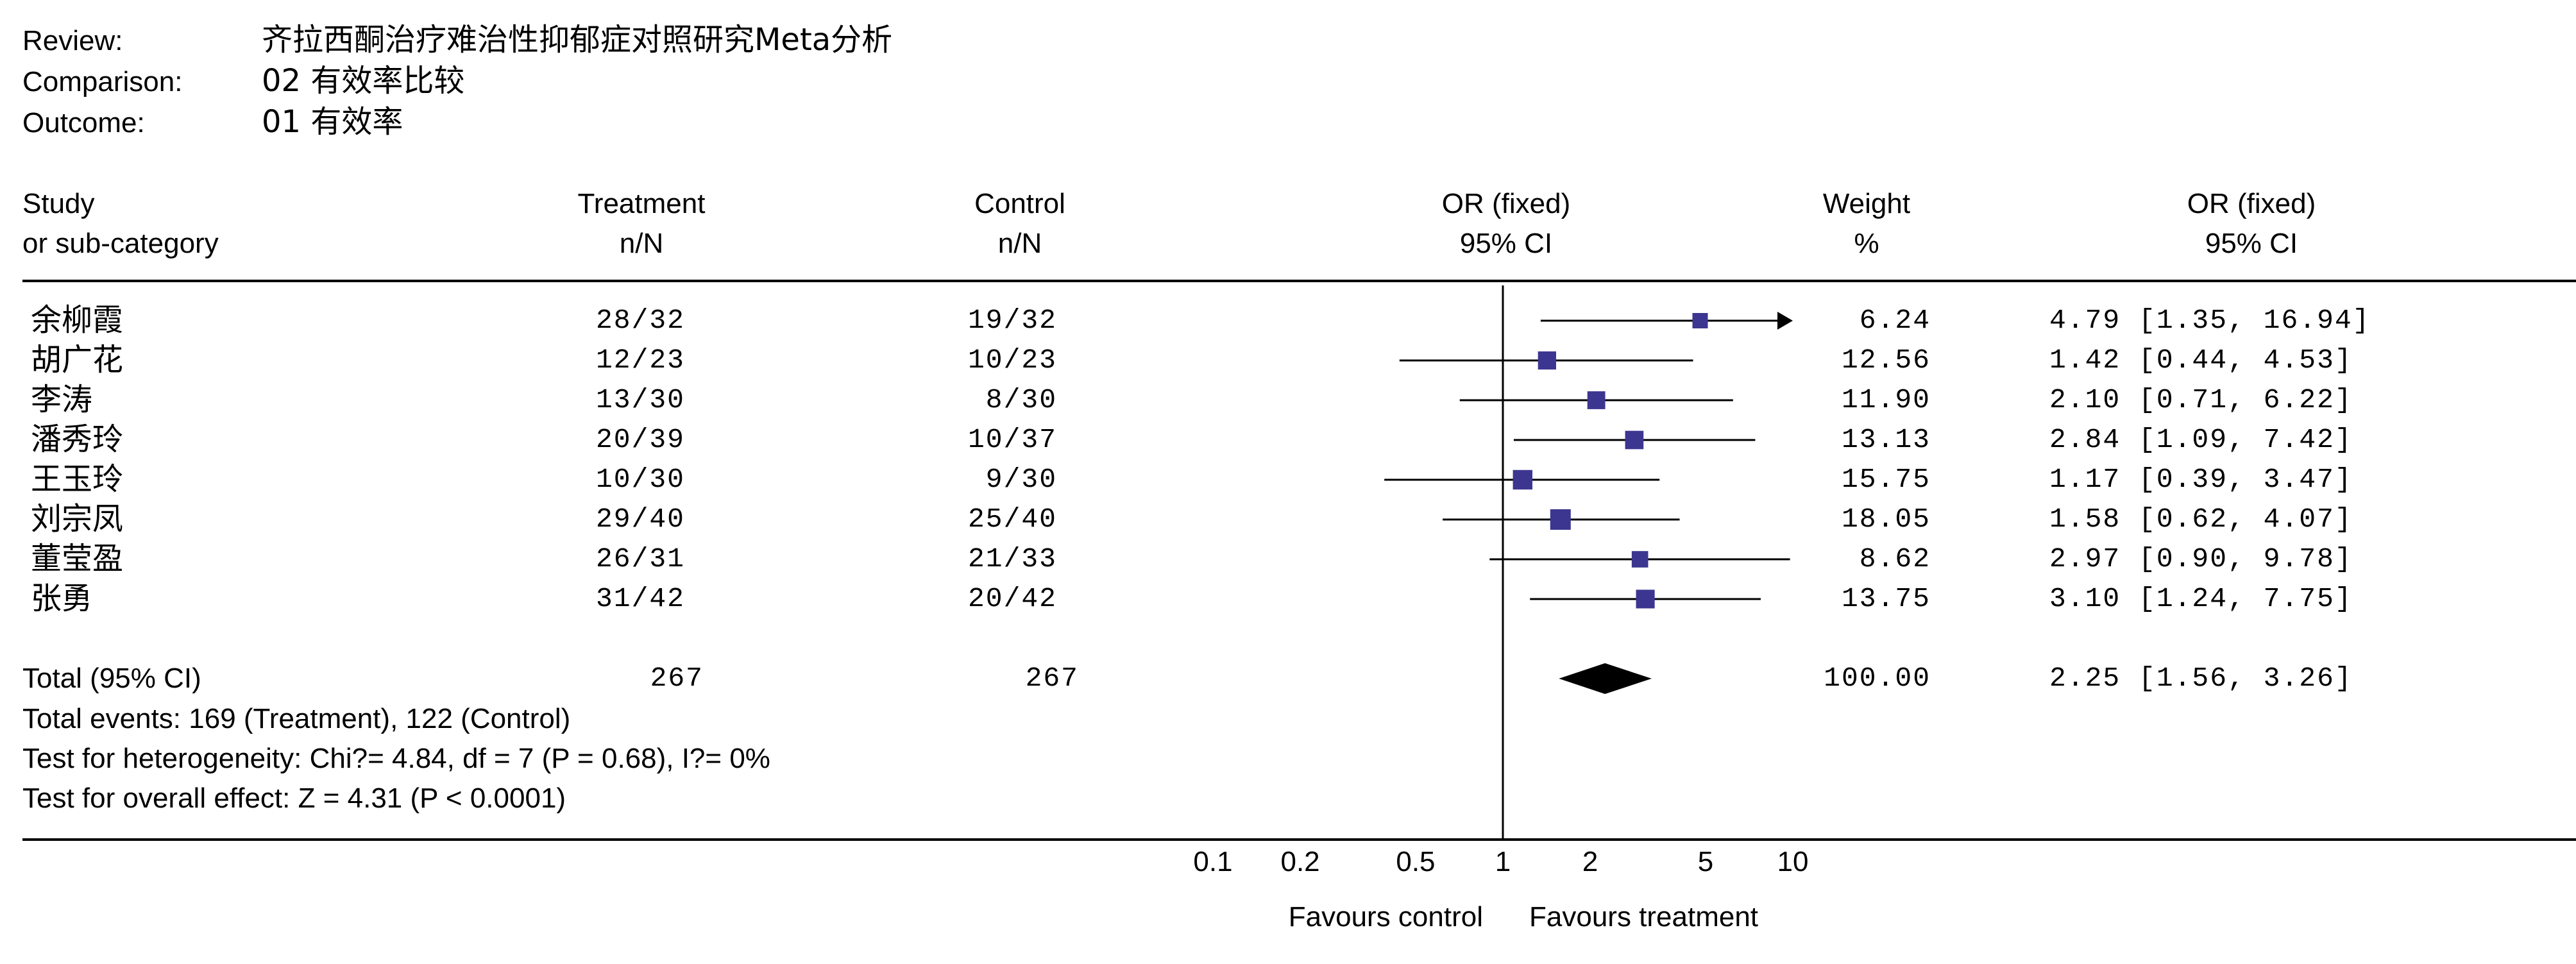 The image size is (2576, 964). I want to click on or-ci-value: 1.17 [0.39, 3.47], so click(2201, 479).